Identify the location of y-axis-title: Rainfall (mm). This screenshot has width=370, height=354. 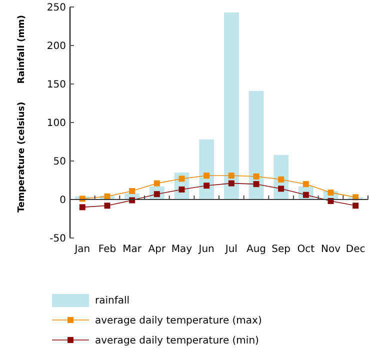
(22, 49).